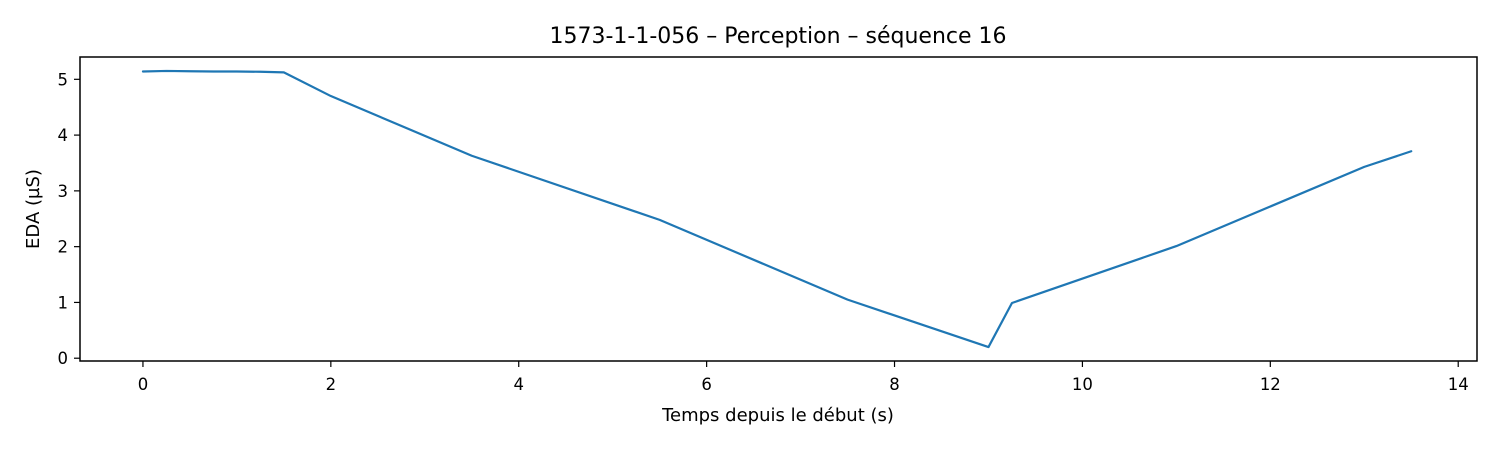 The image size is (1500, 450). I want to click on x-axis: 0 2 4 6 8 10 12 14, so click(803, 377).